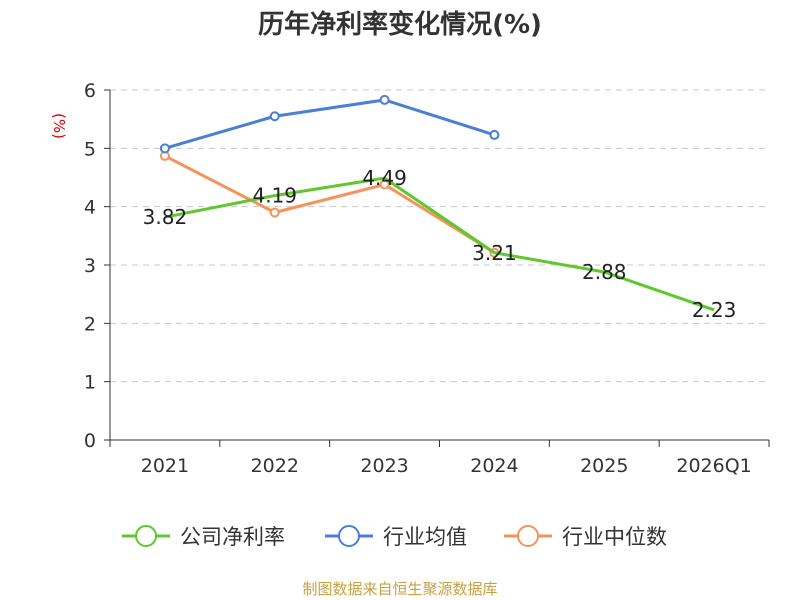 This screenshot has height=600, width=800. I want to click on y-tick-label: 2, so click(90, 324).